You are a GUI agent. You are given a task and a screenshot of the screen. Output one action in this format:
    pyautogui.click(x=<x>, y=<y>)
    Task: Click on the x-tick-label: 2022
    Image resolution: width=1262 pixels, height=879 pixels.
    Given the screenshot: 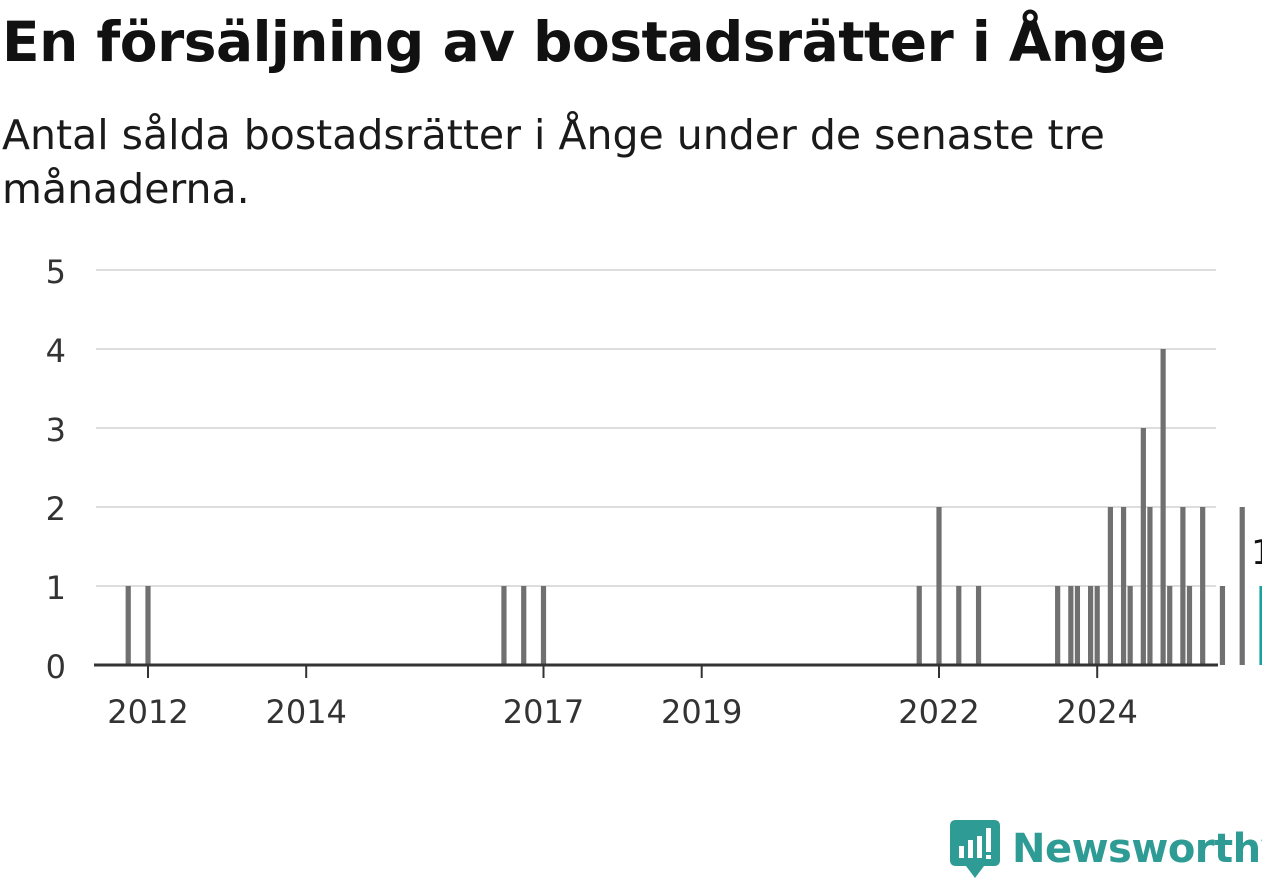 What is the action you would take?
    pyautogui.click(x=938, y=712)
    